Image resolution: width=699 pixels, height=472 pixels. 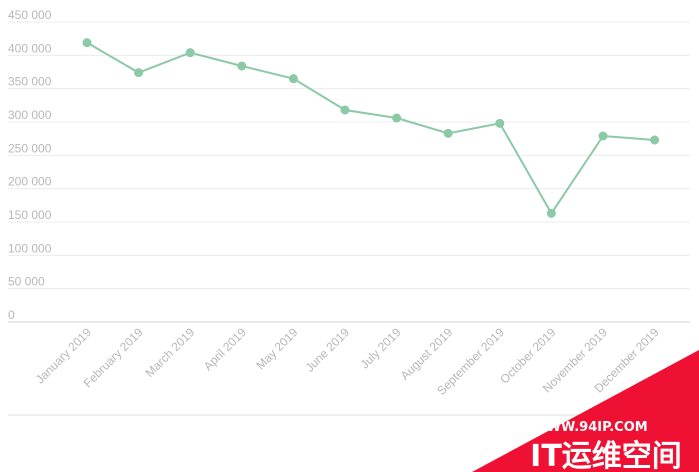 I want to click on watermark-red-corner, so click(x=585, y=411).